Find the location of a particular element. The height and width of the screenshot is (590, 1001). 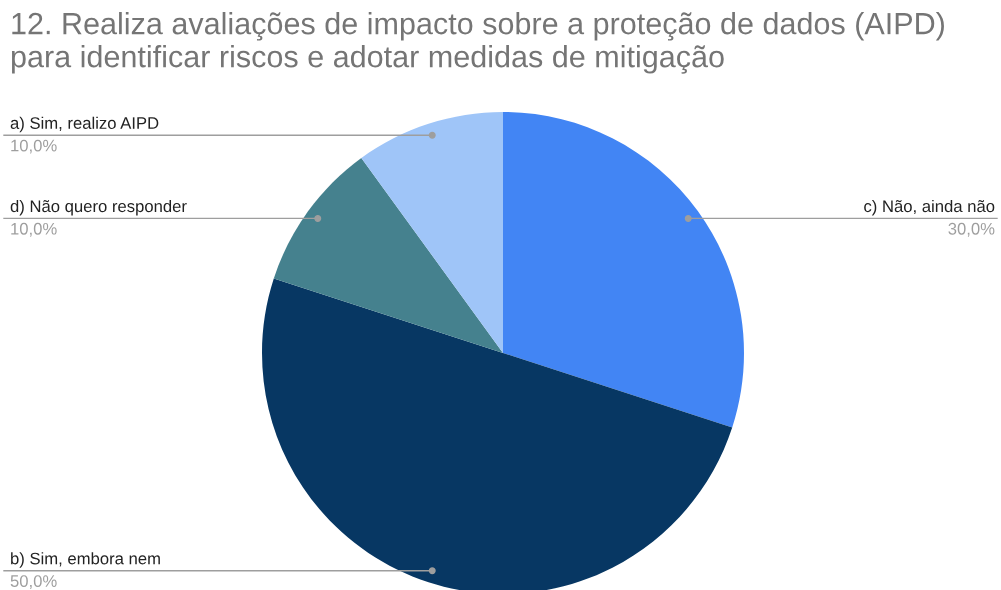

data-label: 50,0% is located at coordinates (33, 582).